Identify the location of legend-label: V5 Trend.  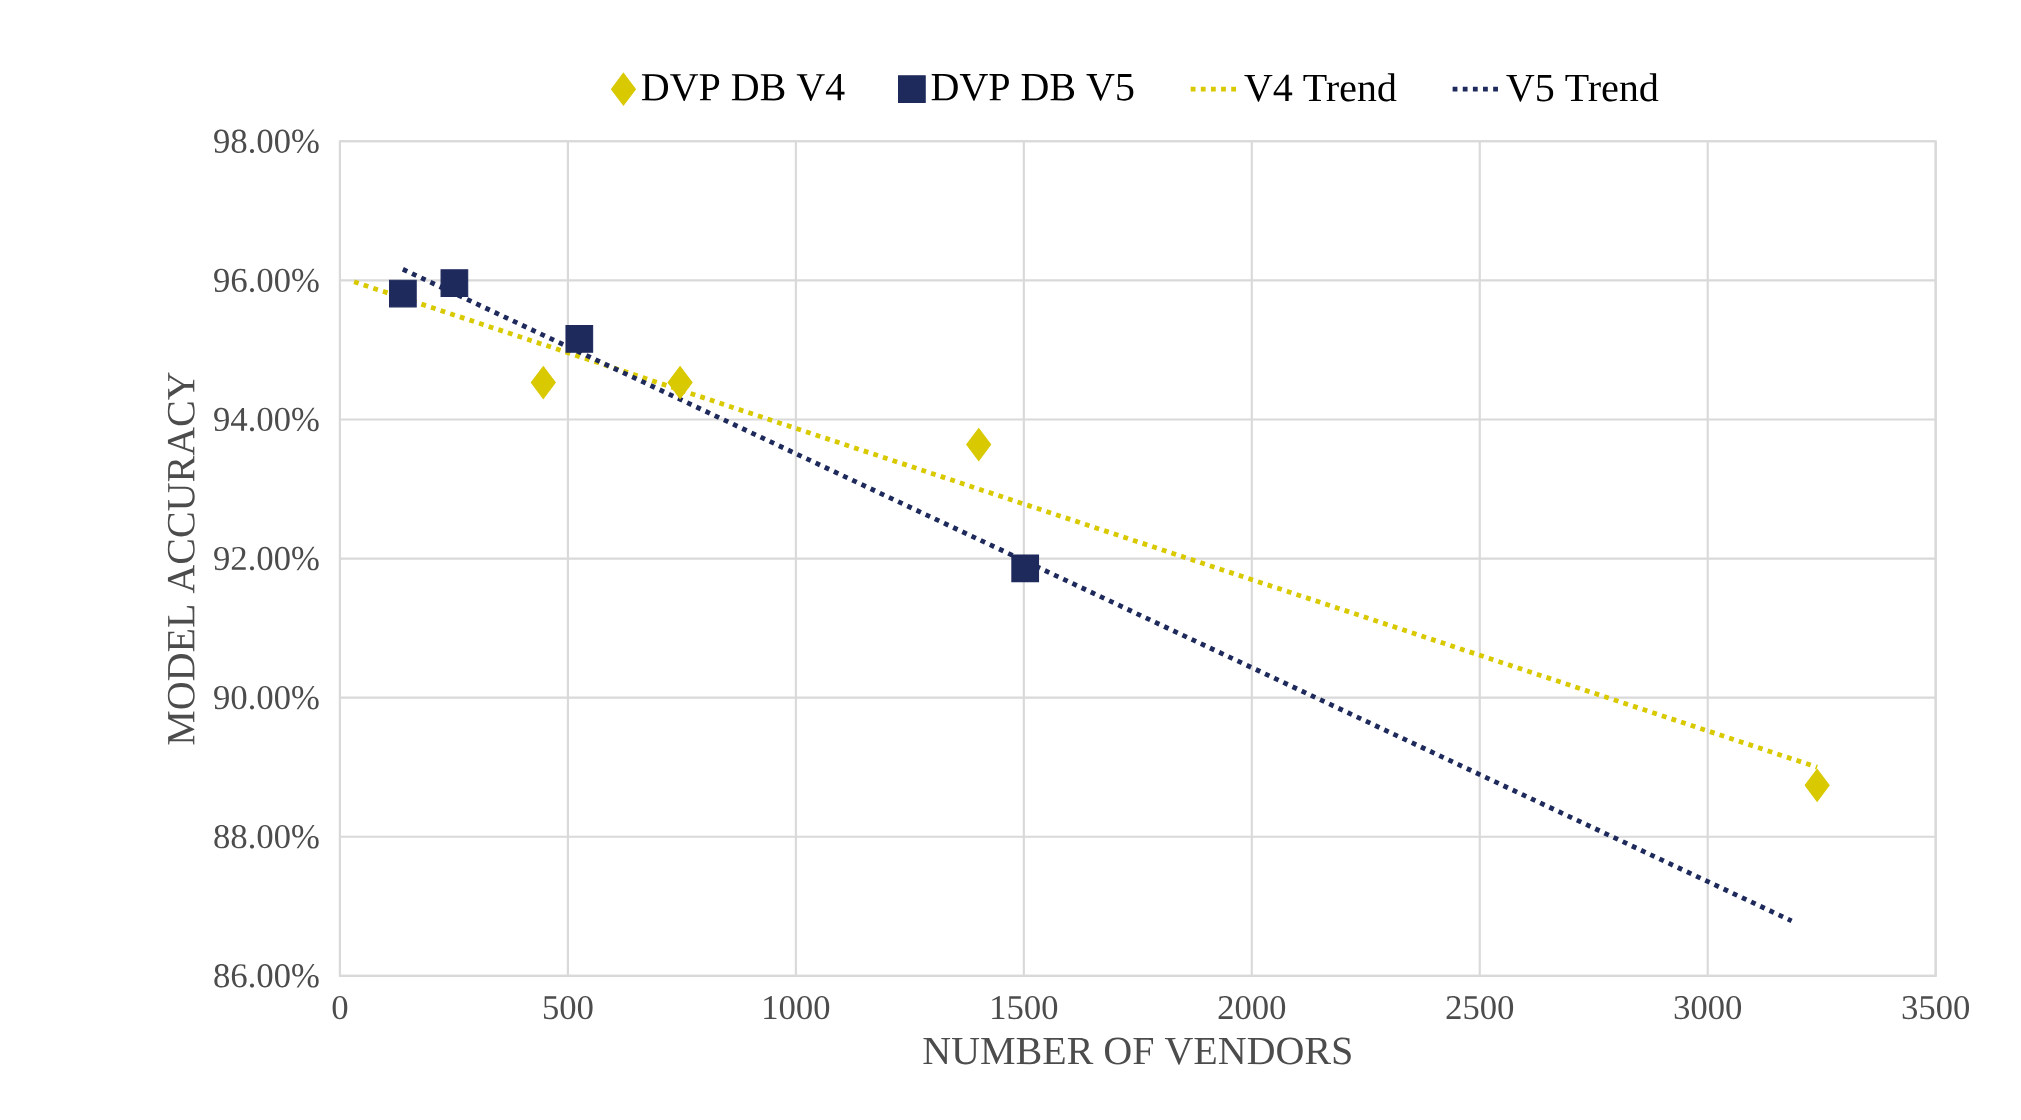
(1582, 87).